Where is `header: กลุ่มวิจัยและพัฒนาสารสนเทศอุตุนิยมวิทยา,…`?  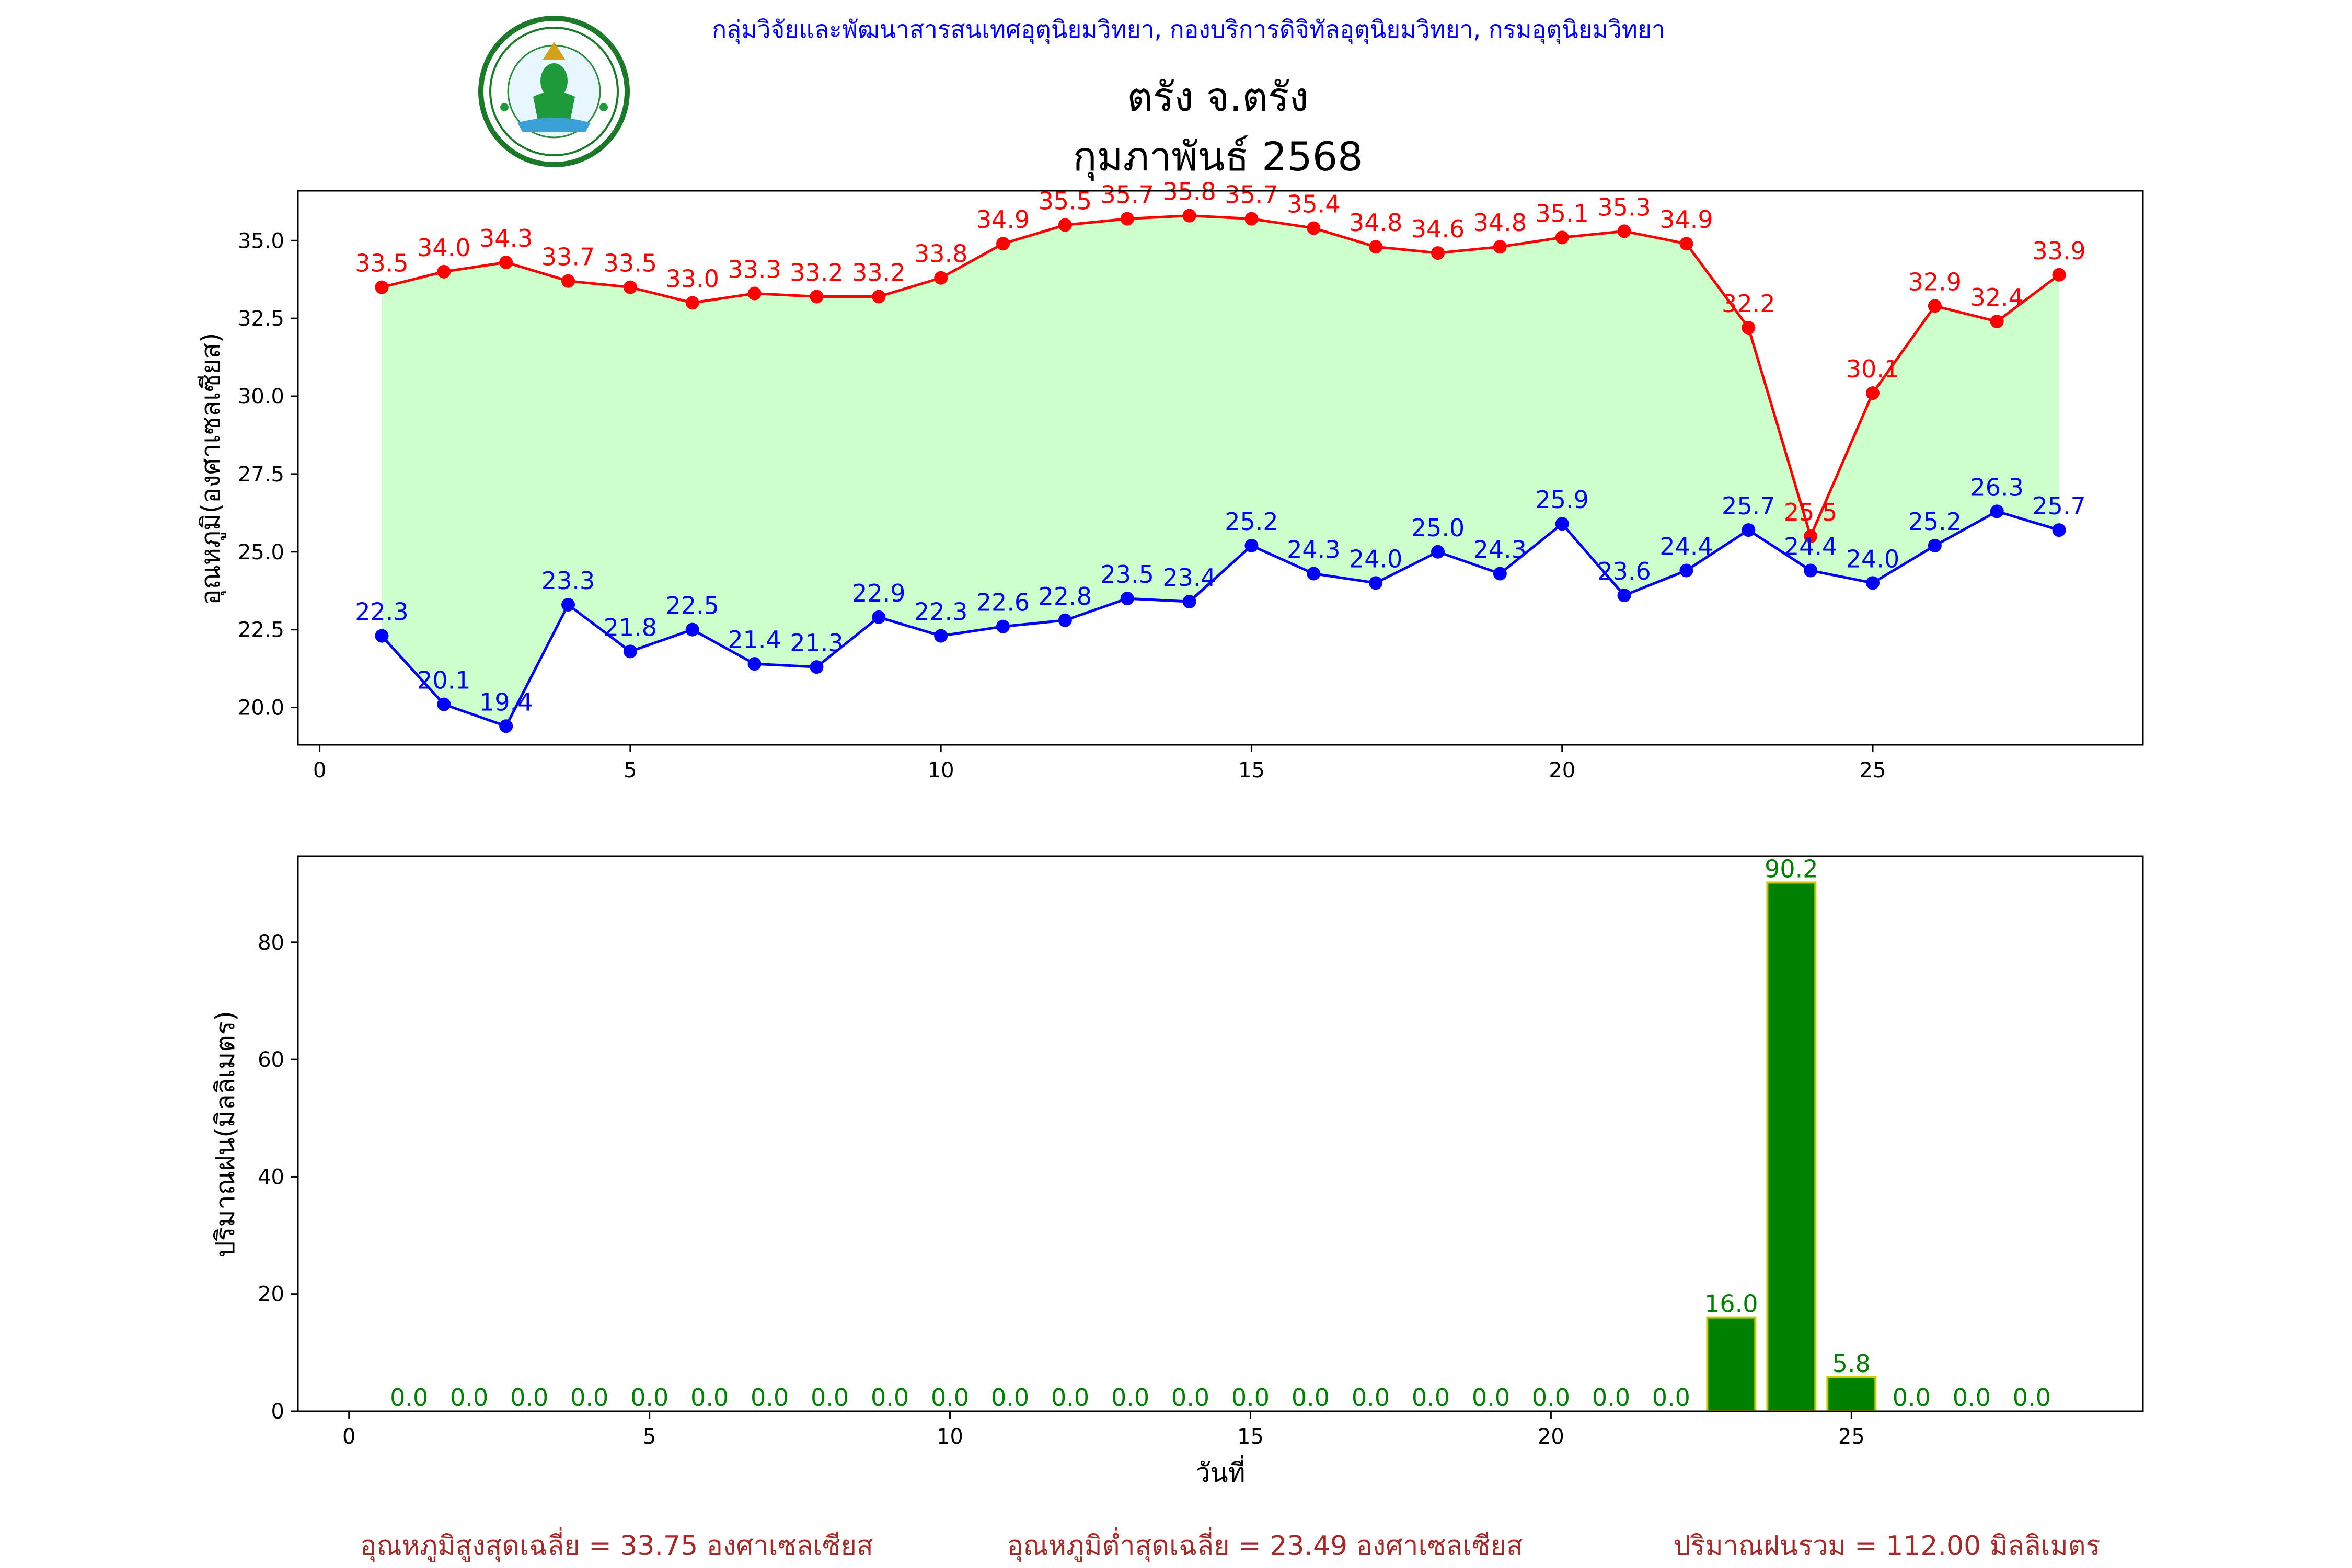
header: กลุ่มวิจัยและพัฒนาสารสนเทศอุตุนิยมวิทยา,… is located at coordinates (1071, 98).